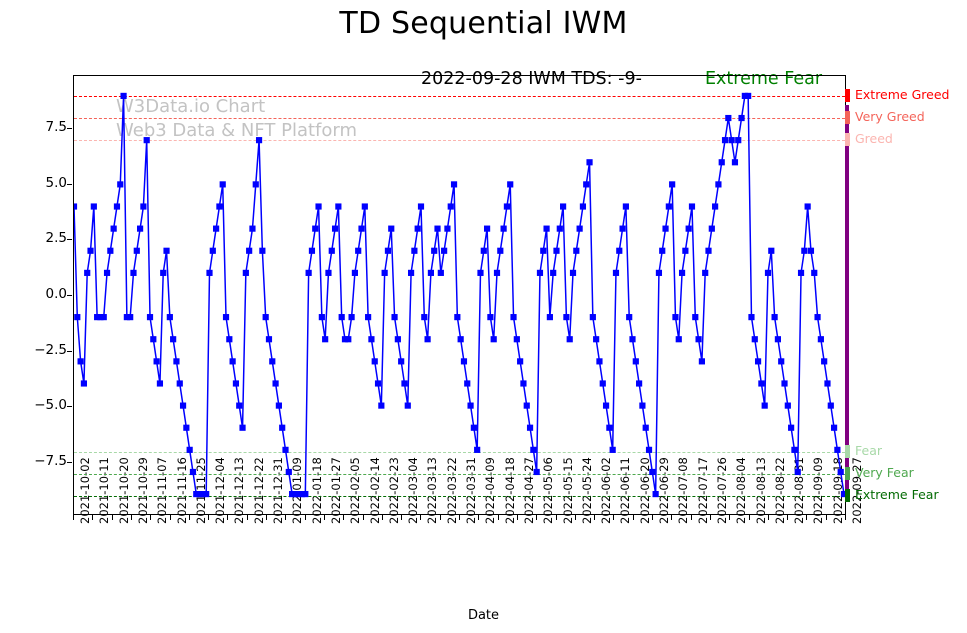  I want to click on threshold-label-extreme-fear: Extreme Fear, so click(897, 494).